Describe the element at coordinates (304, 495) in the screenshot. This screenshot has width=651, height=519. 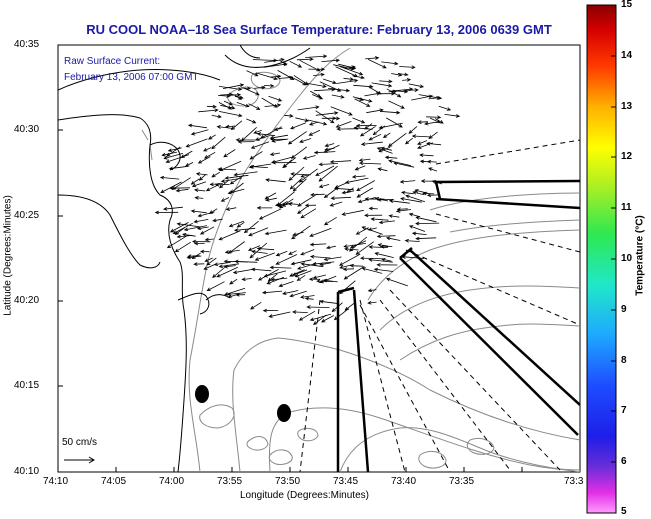
I see `x-axis-label: Longitude (Degrees:Minutes)` at that location.